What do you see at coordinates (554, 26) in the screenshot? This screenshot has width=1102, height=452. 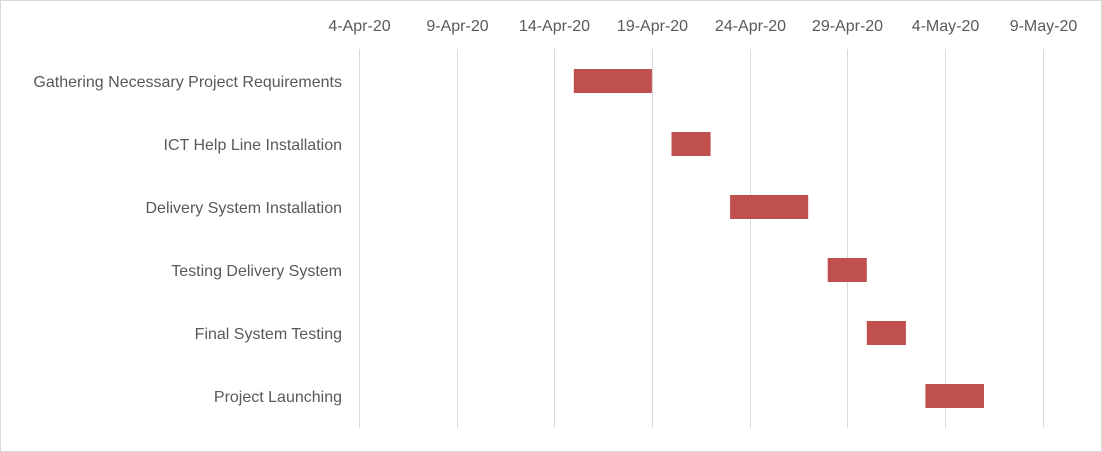 I see `x-tick-label: 14-Apr-20` at bounding box center [554, 26].